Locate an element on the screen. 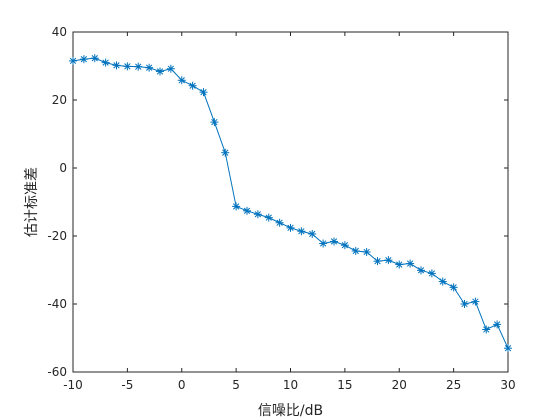 Image resolution: width=560 pixels, height=420 pixels. y-tick-label: 20 is located at coordinates (59, 100).